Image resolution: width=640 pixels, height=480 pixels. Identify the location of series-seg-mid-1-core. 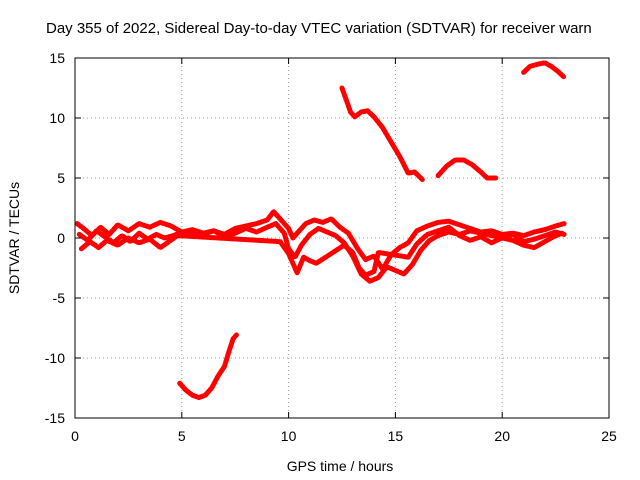
(382, 134).